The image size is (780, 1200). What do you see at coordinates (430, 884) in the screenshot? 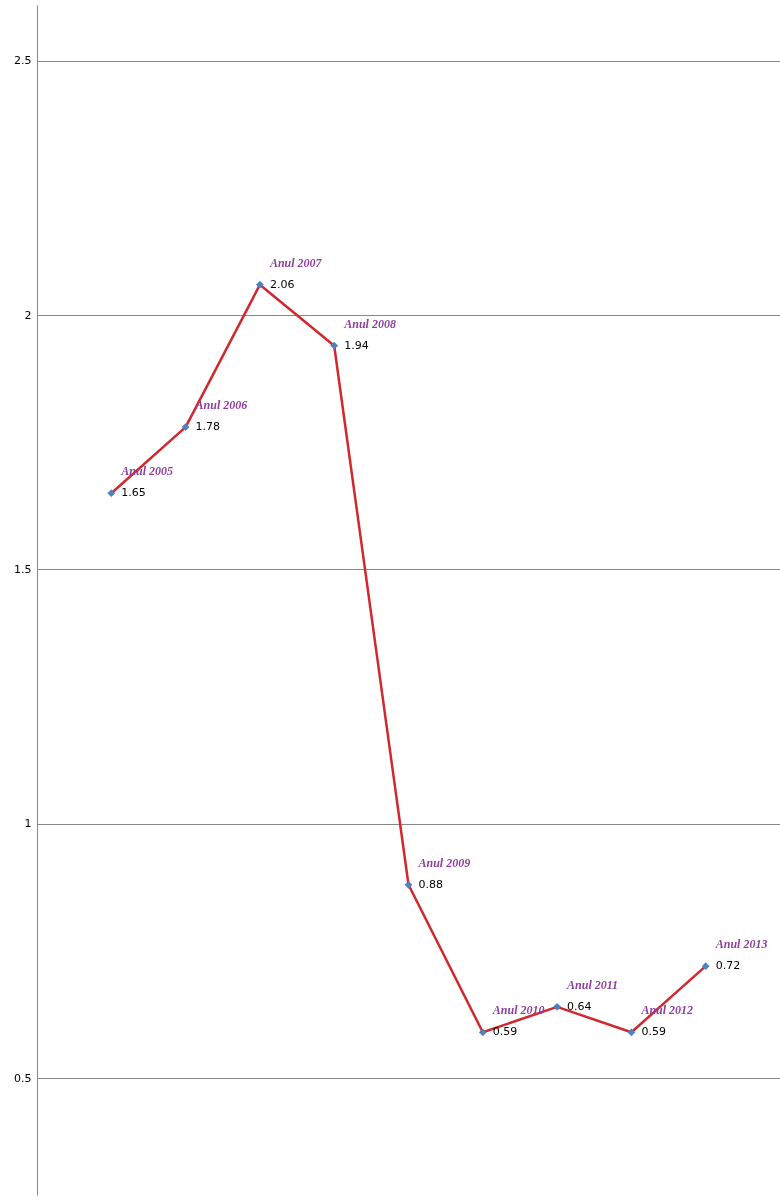
I see `data-label: 0.88` at bounding box center [430, 884].